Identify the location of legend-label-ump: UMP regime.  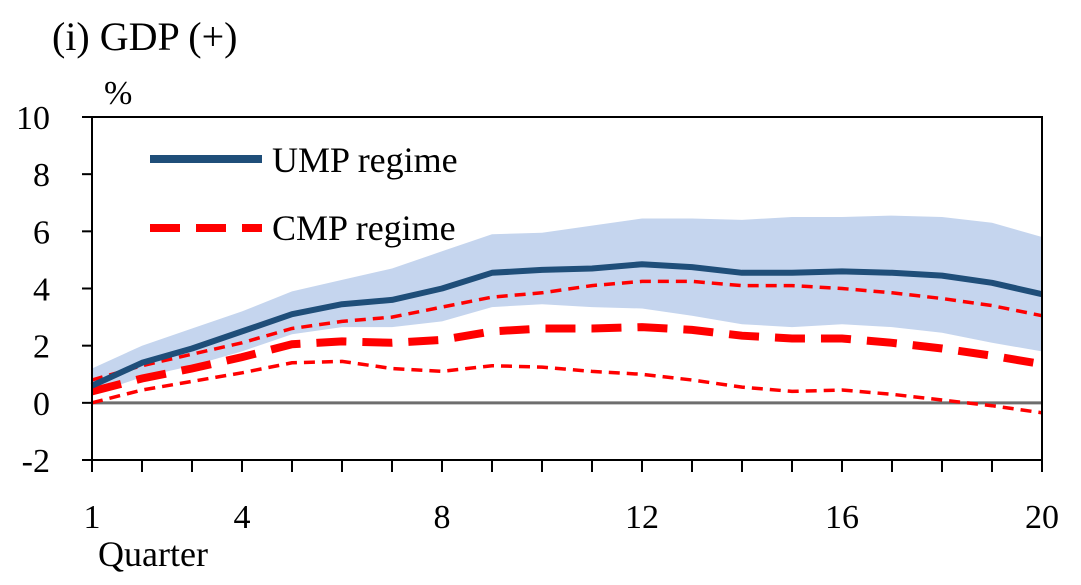
(365, 160).